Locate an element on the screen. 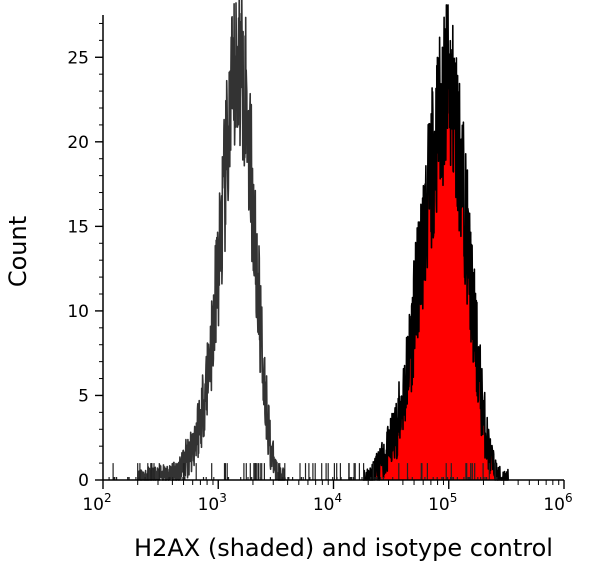  x-tick-label: 10⁴ is located at coordinates (327, 503).